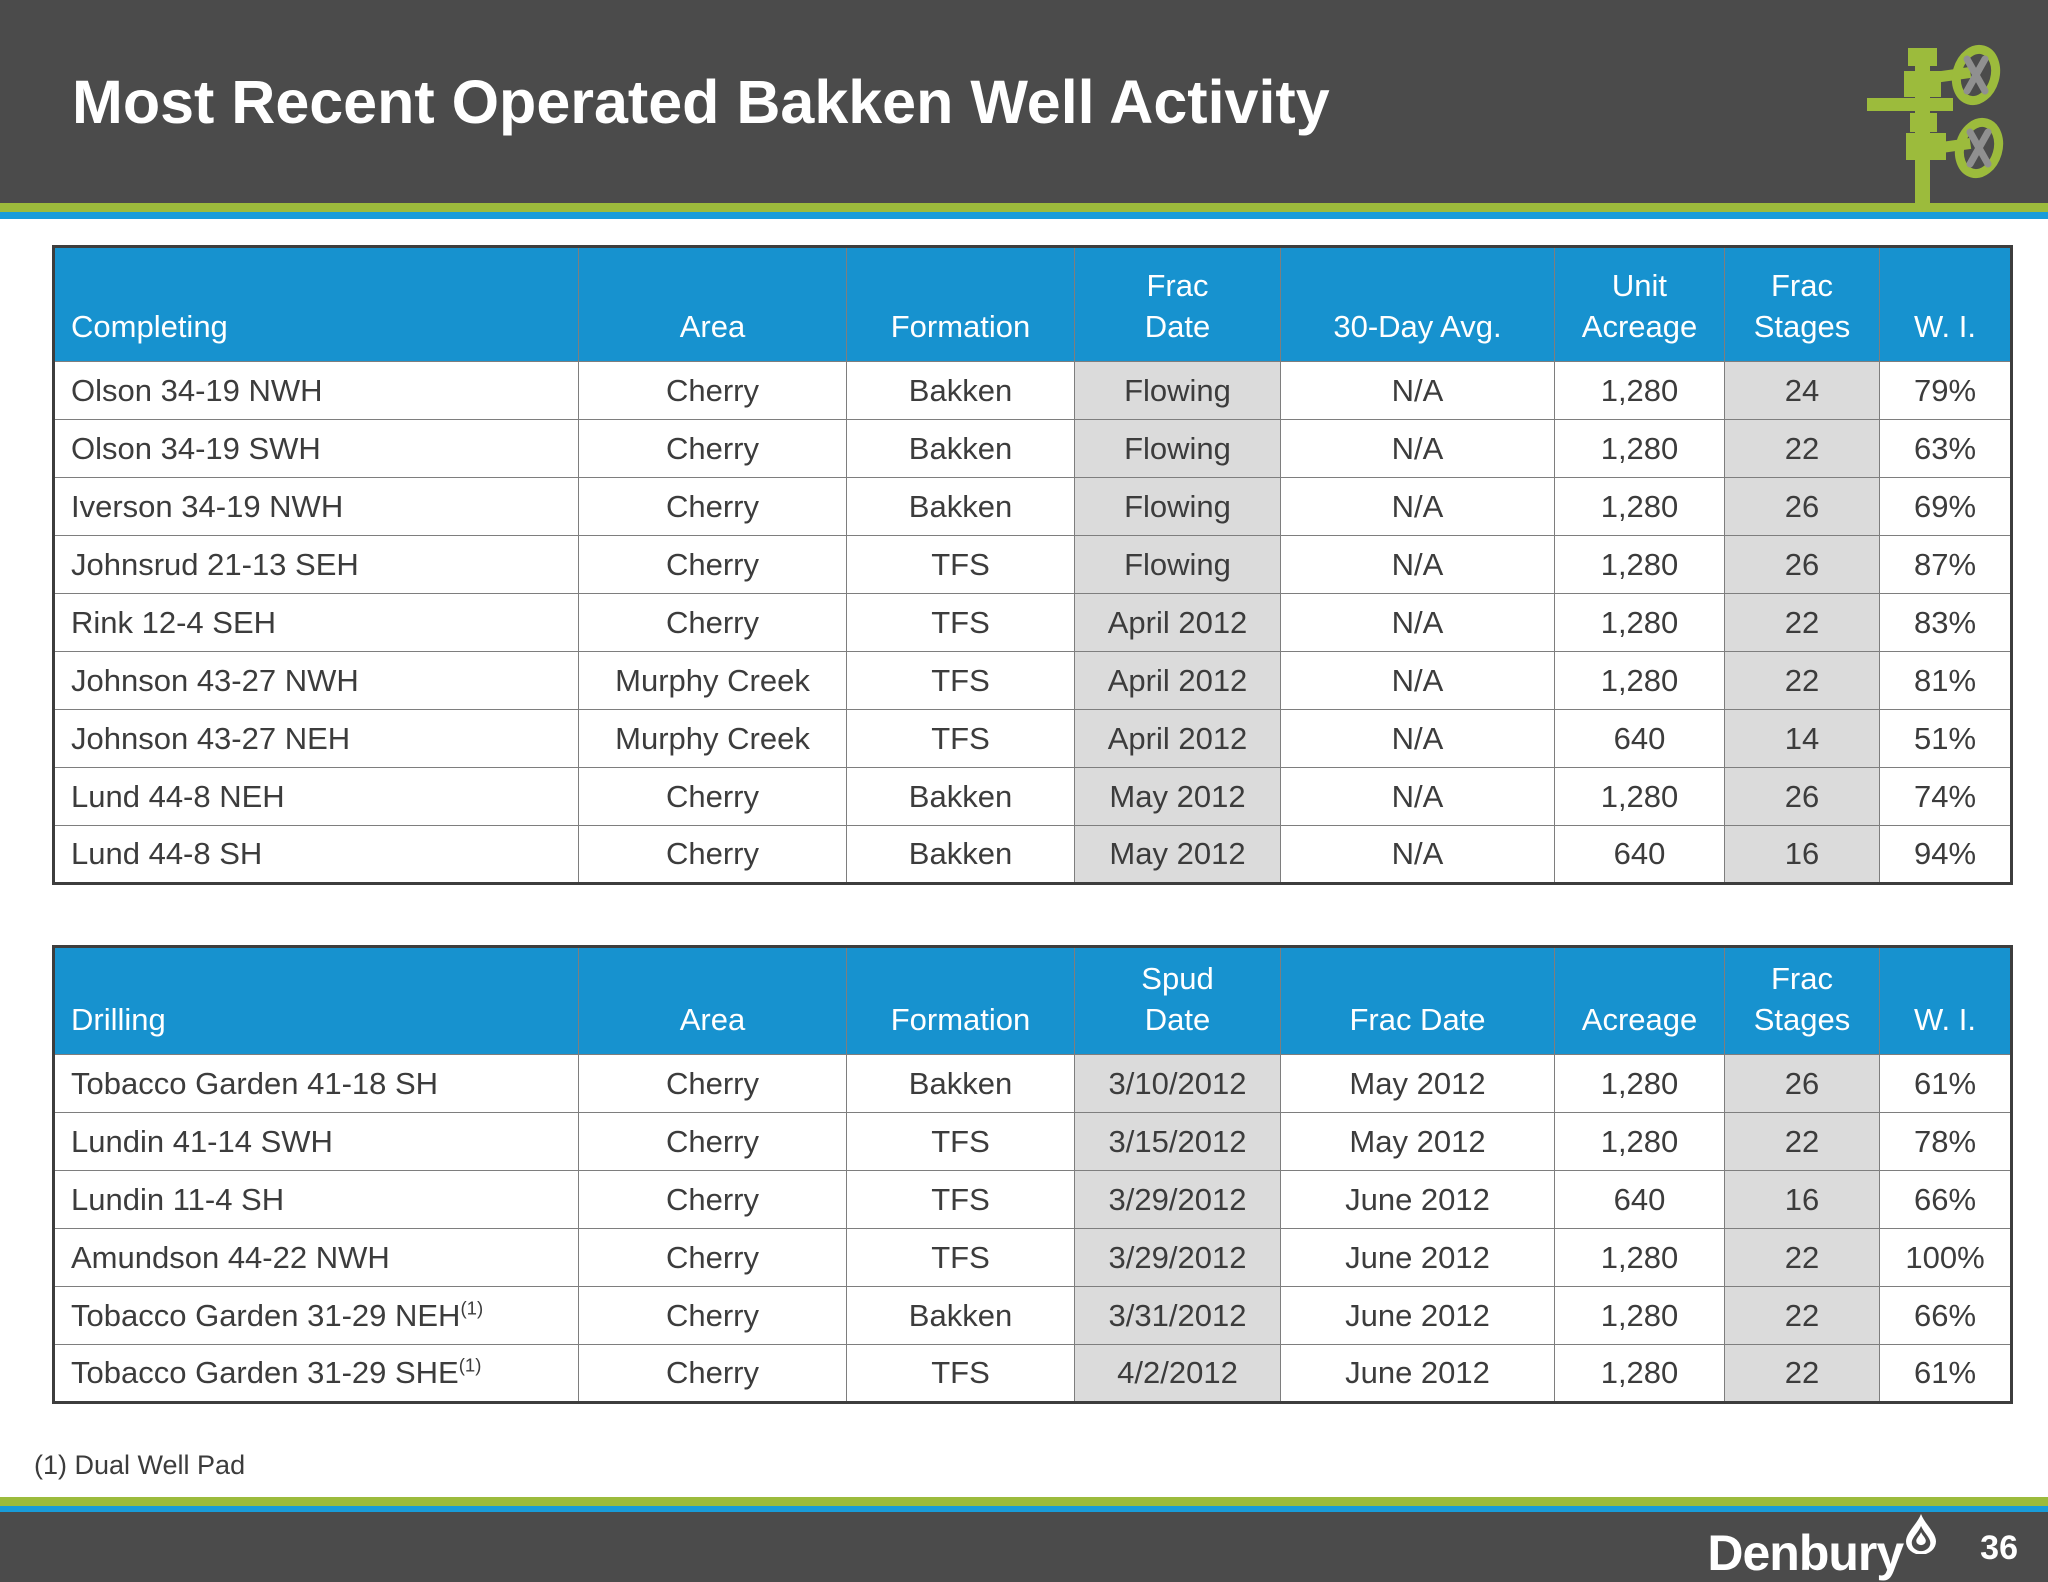 This screenshot has width=2048, height=1582. I want to click on brand-logo: Denbury, so click(1822, 1546).